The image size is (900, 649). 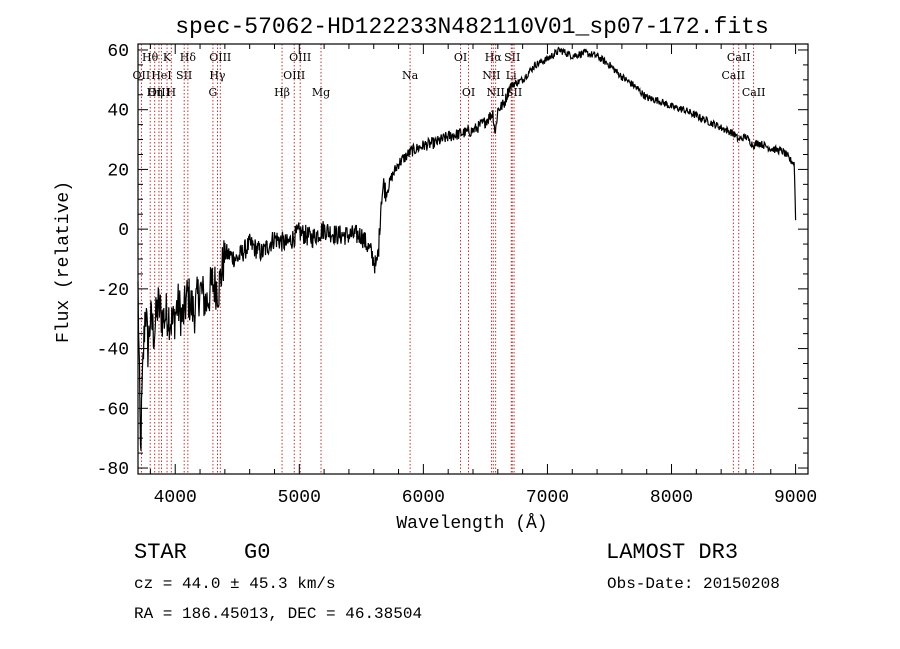 I want to click on coordinates: RA = 186.45013, DEC = 46.38504, so click(x=278, y=614).